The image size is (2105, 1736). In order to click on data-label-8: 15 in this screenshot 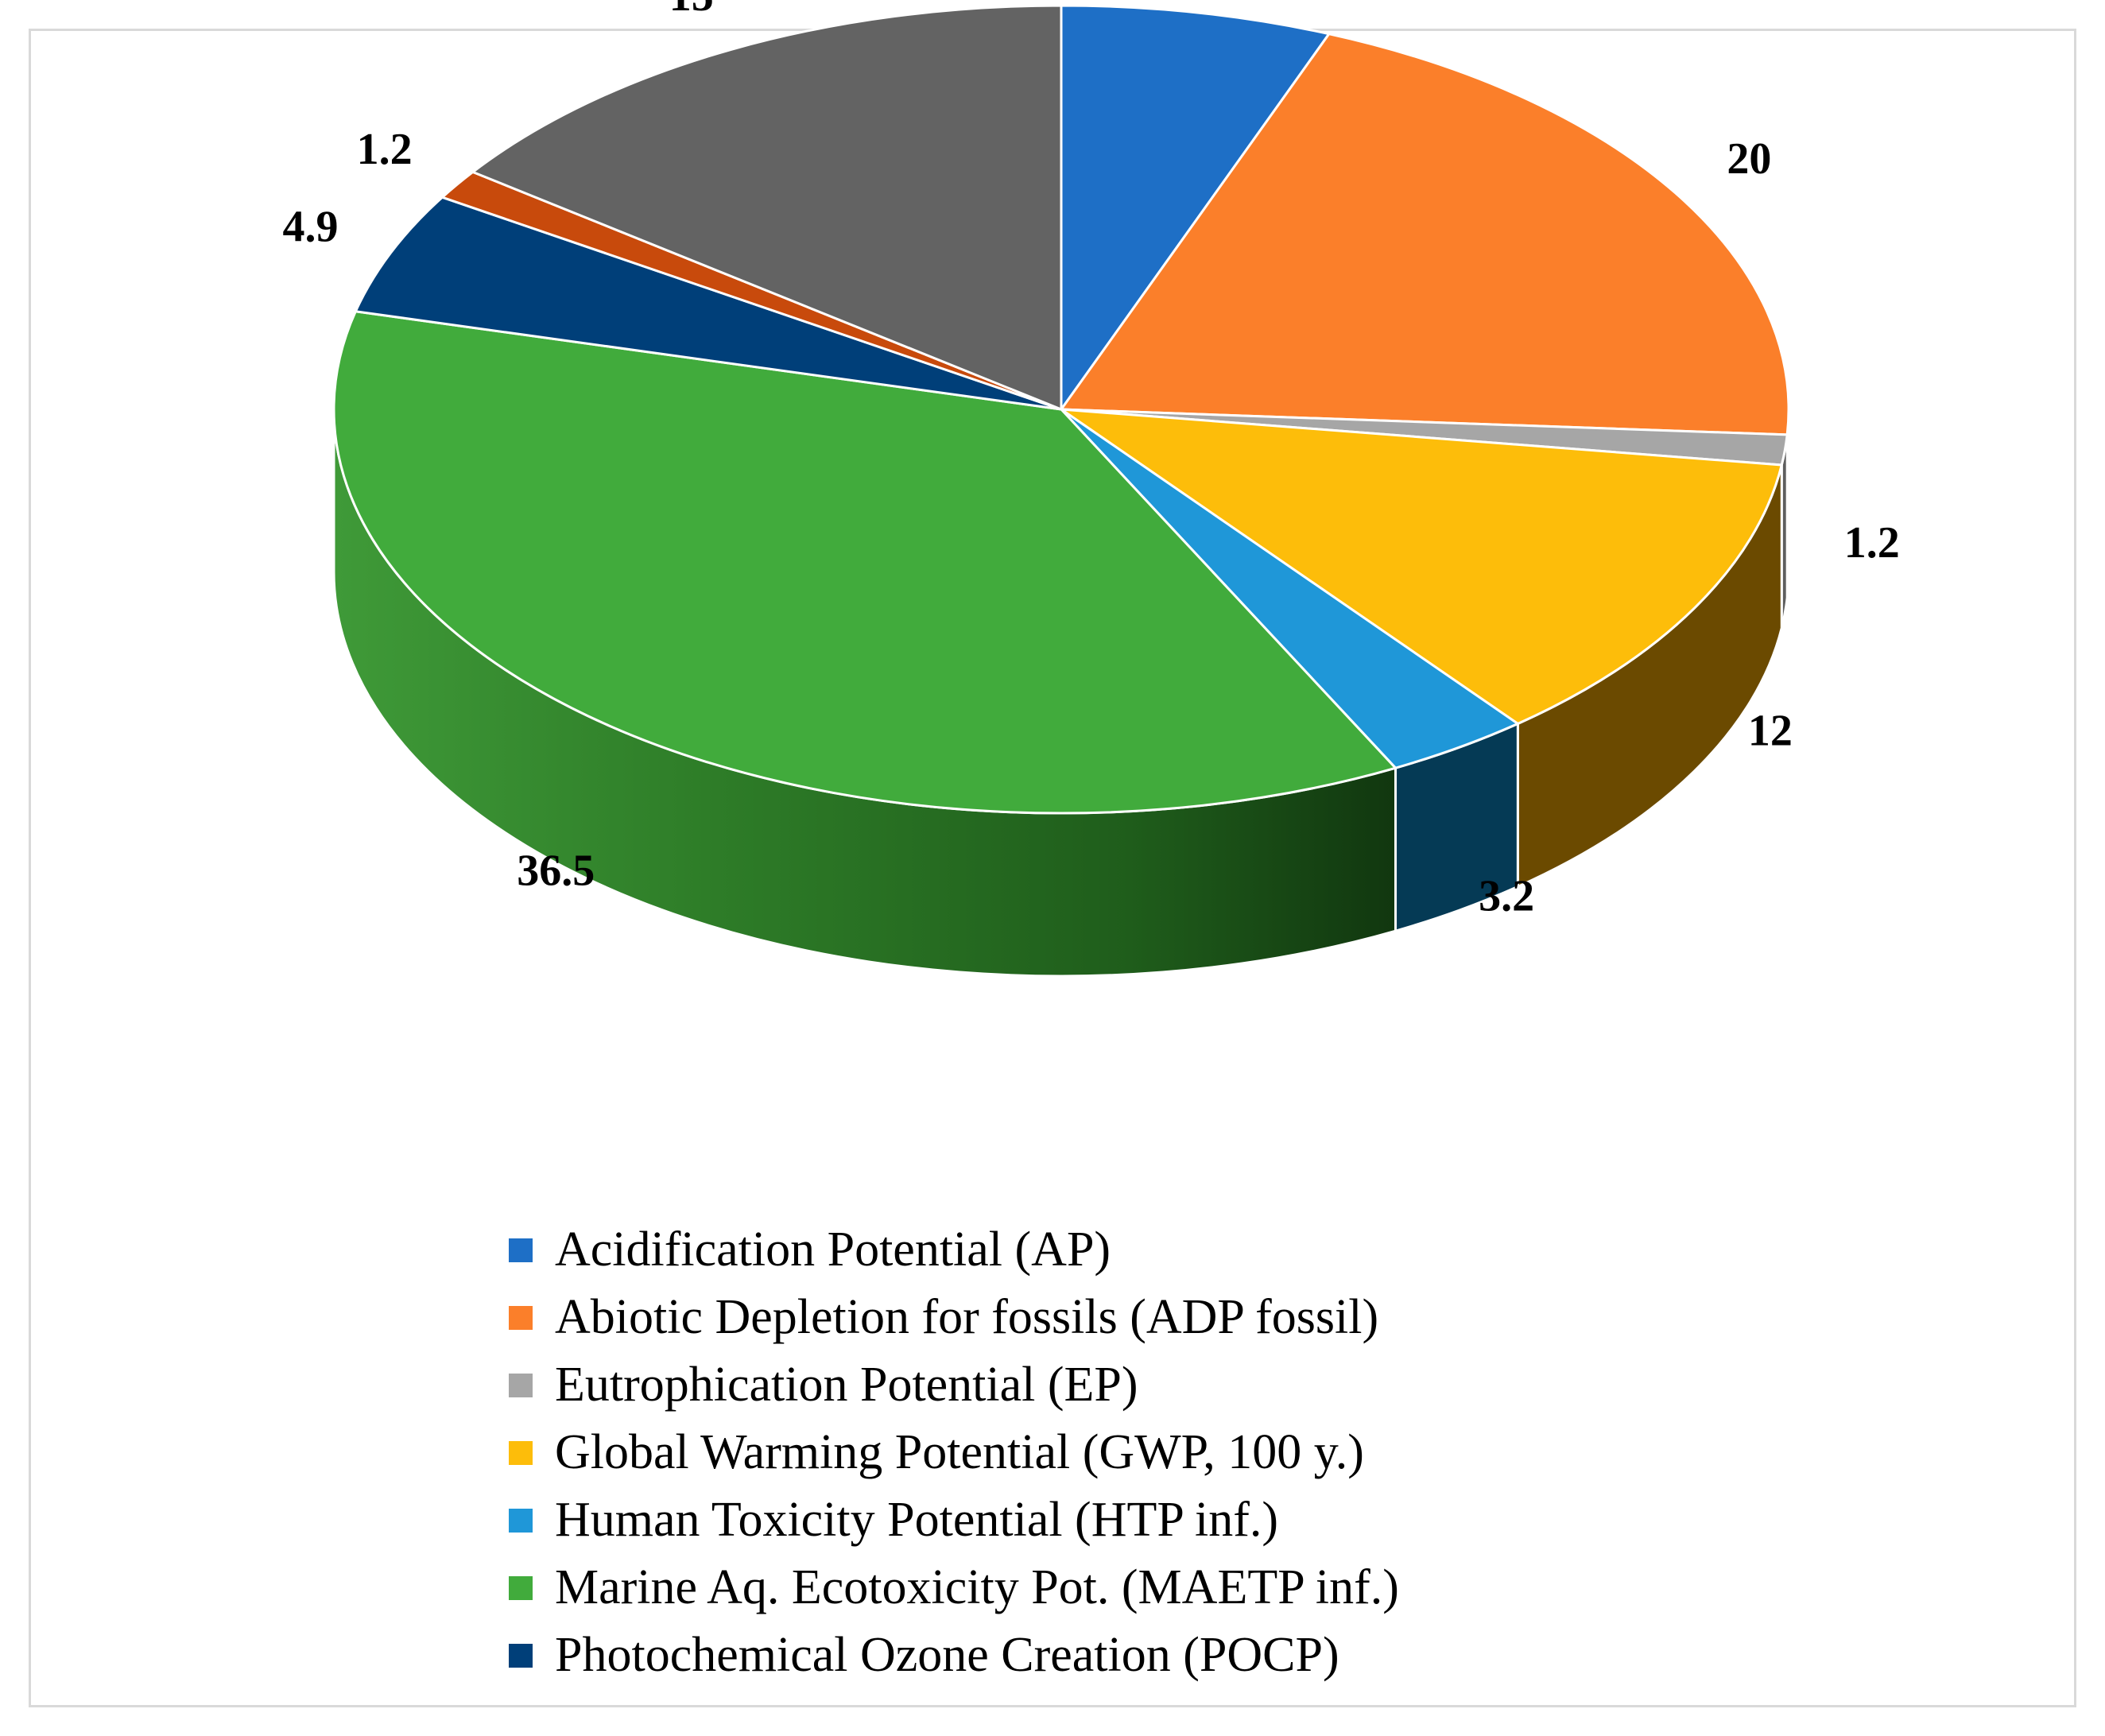, I will do `click(691, 10)`.